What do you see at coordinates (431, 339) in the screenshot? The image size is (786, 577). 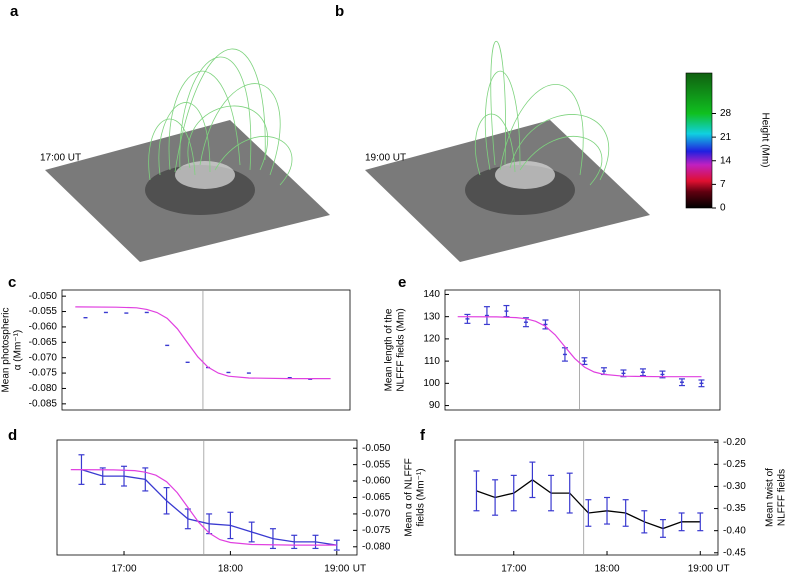 I see `y-tick-label: 120` at bounding box center [431, 339].